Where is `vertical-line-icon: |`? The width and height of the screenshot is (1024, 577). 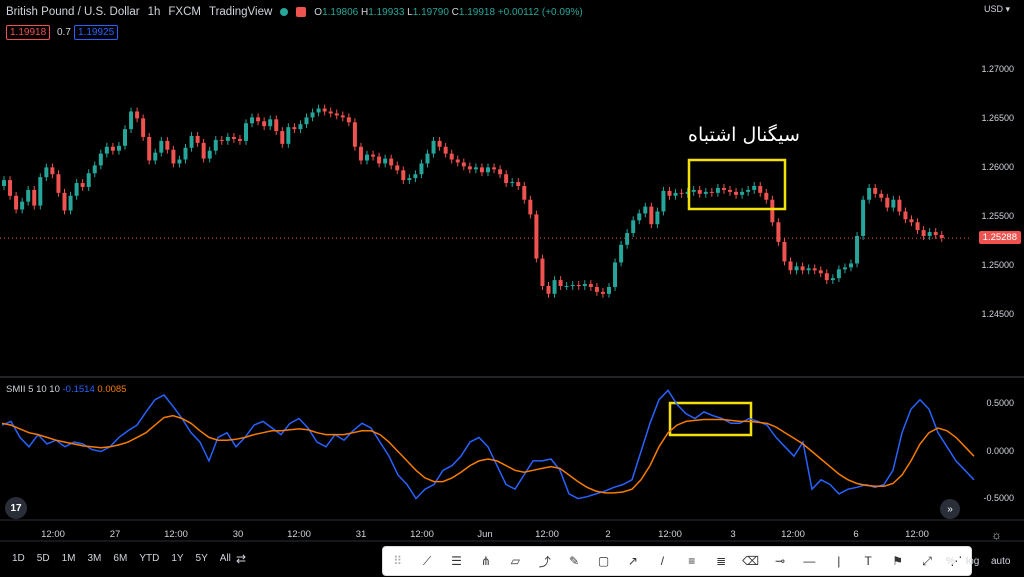
vertical-line-icon: | is located at coordinates (839, 561).